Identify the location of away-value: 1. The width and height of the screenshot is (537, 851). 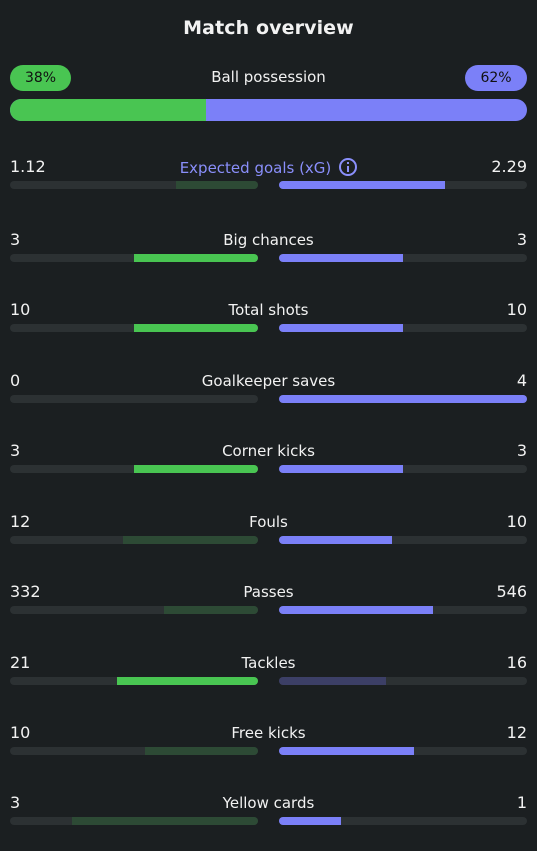
(521, 802).